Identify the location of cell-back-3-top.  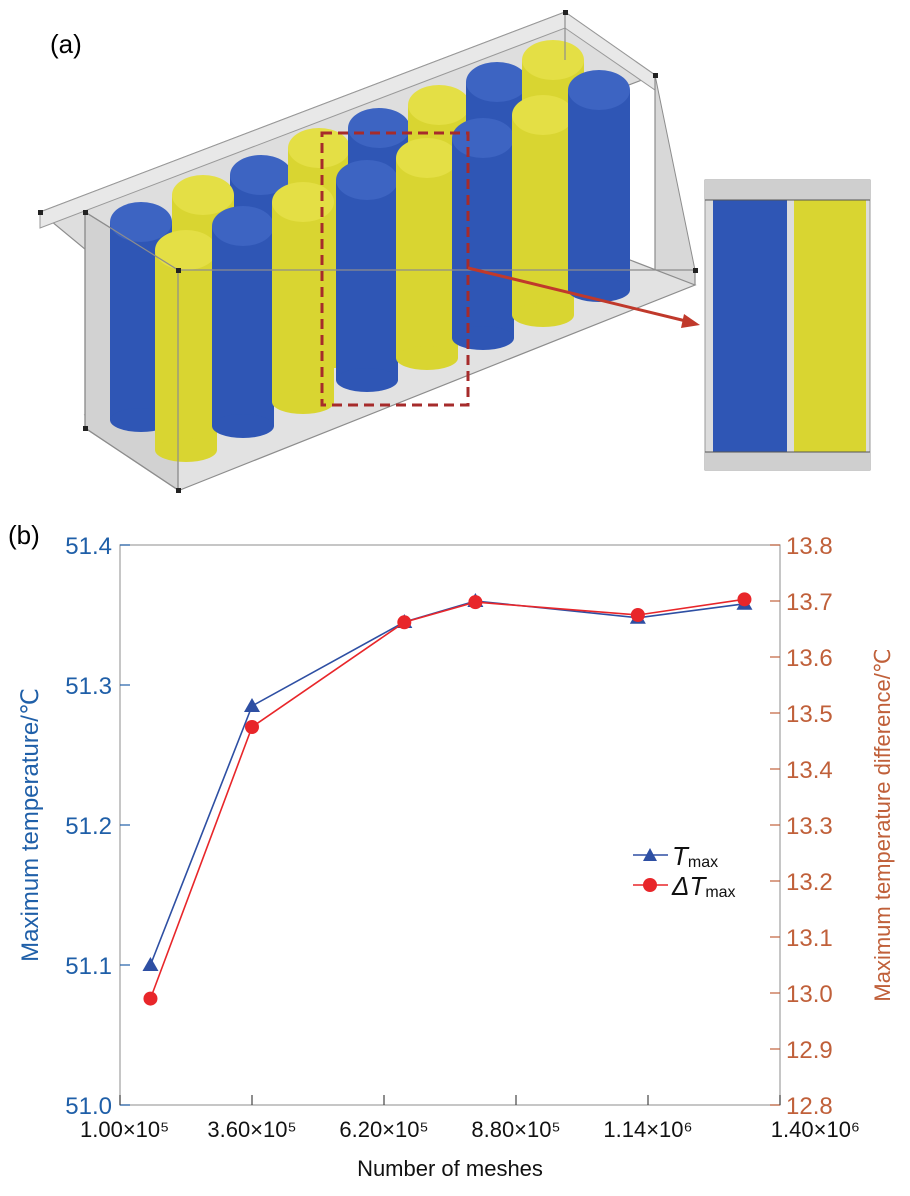
(379, 128).